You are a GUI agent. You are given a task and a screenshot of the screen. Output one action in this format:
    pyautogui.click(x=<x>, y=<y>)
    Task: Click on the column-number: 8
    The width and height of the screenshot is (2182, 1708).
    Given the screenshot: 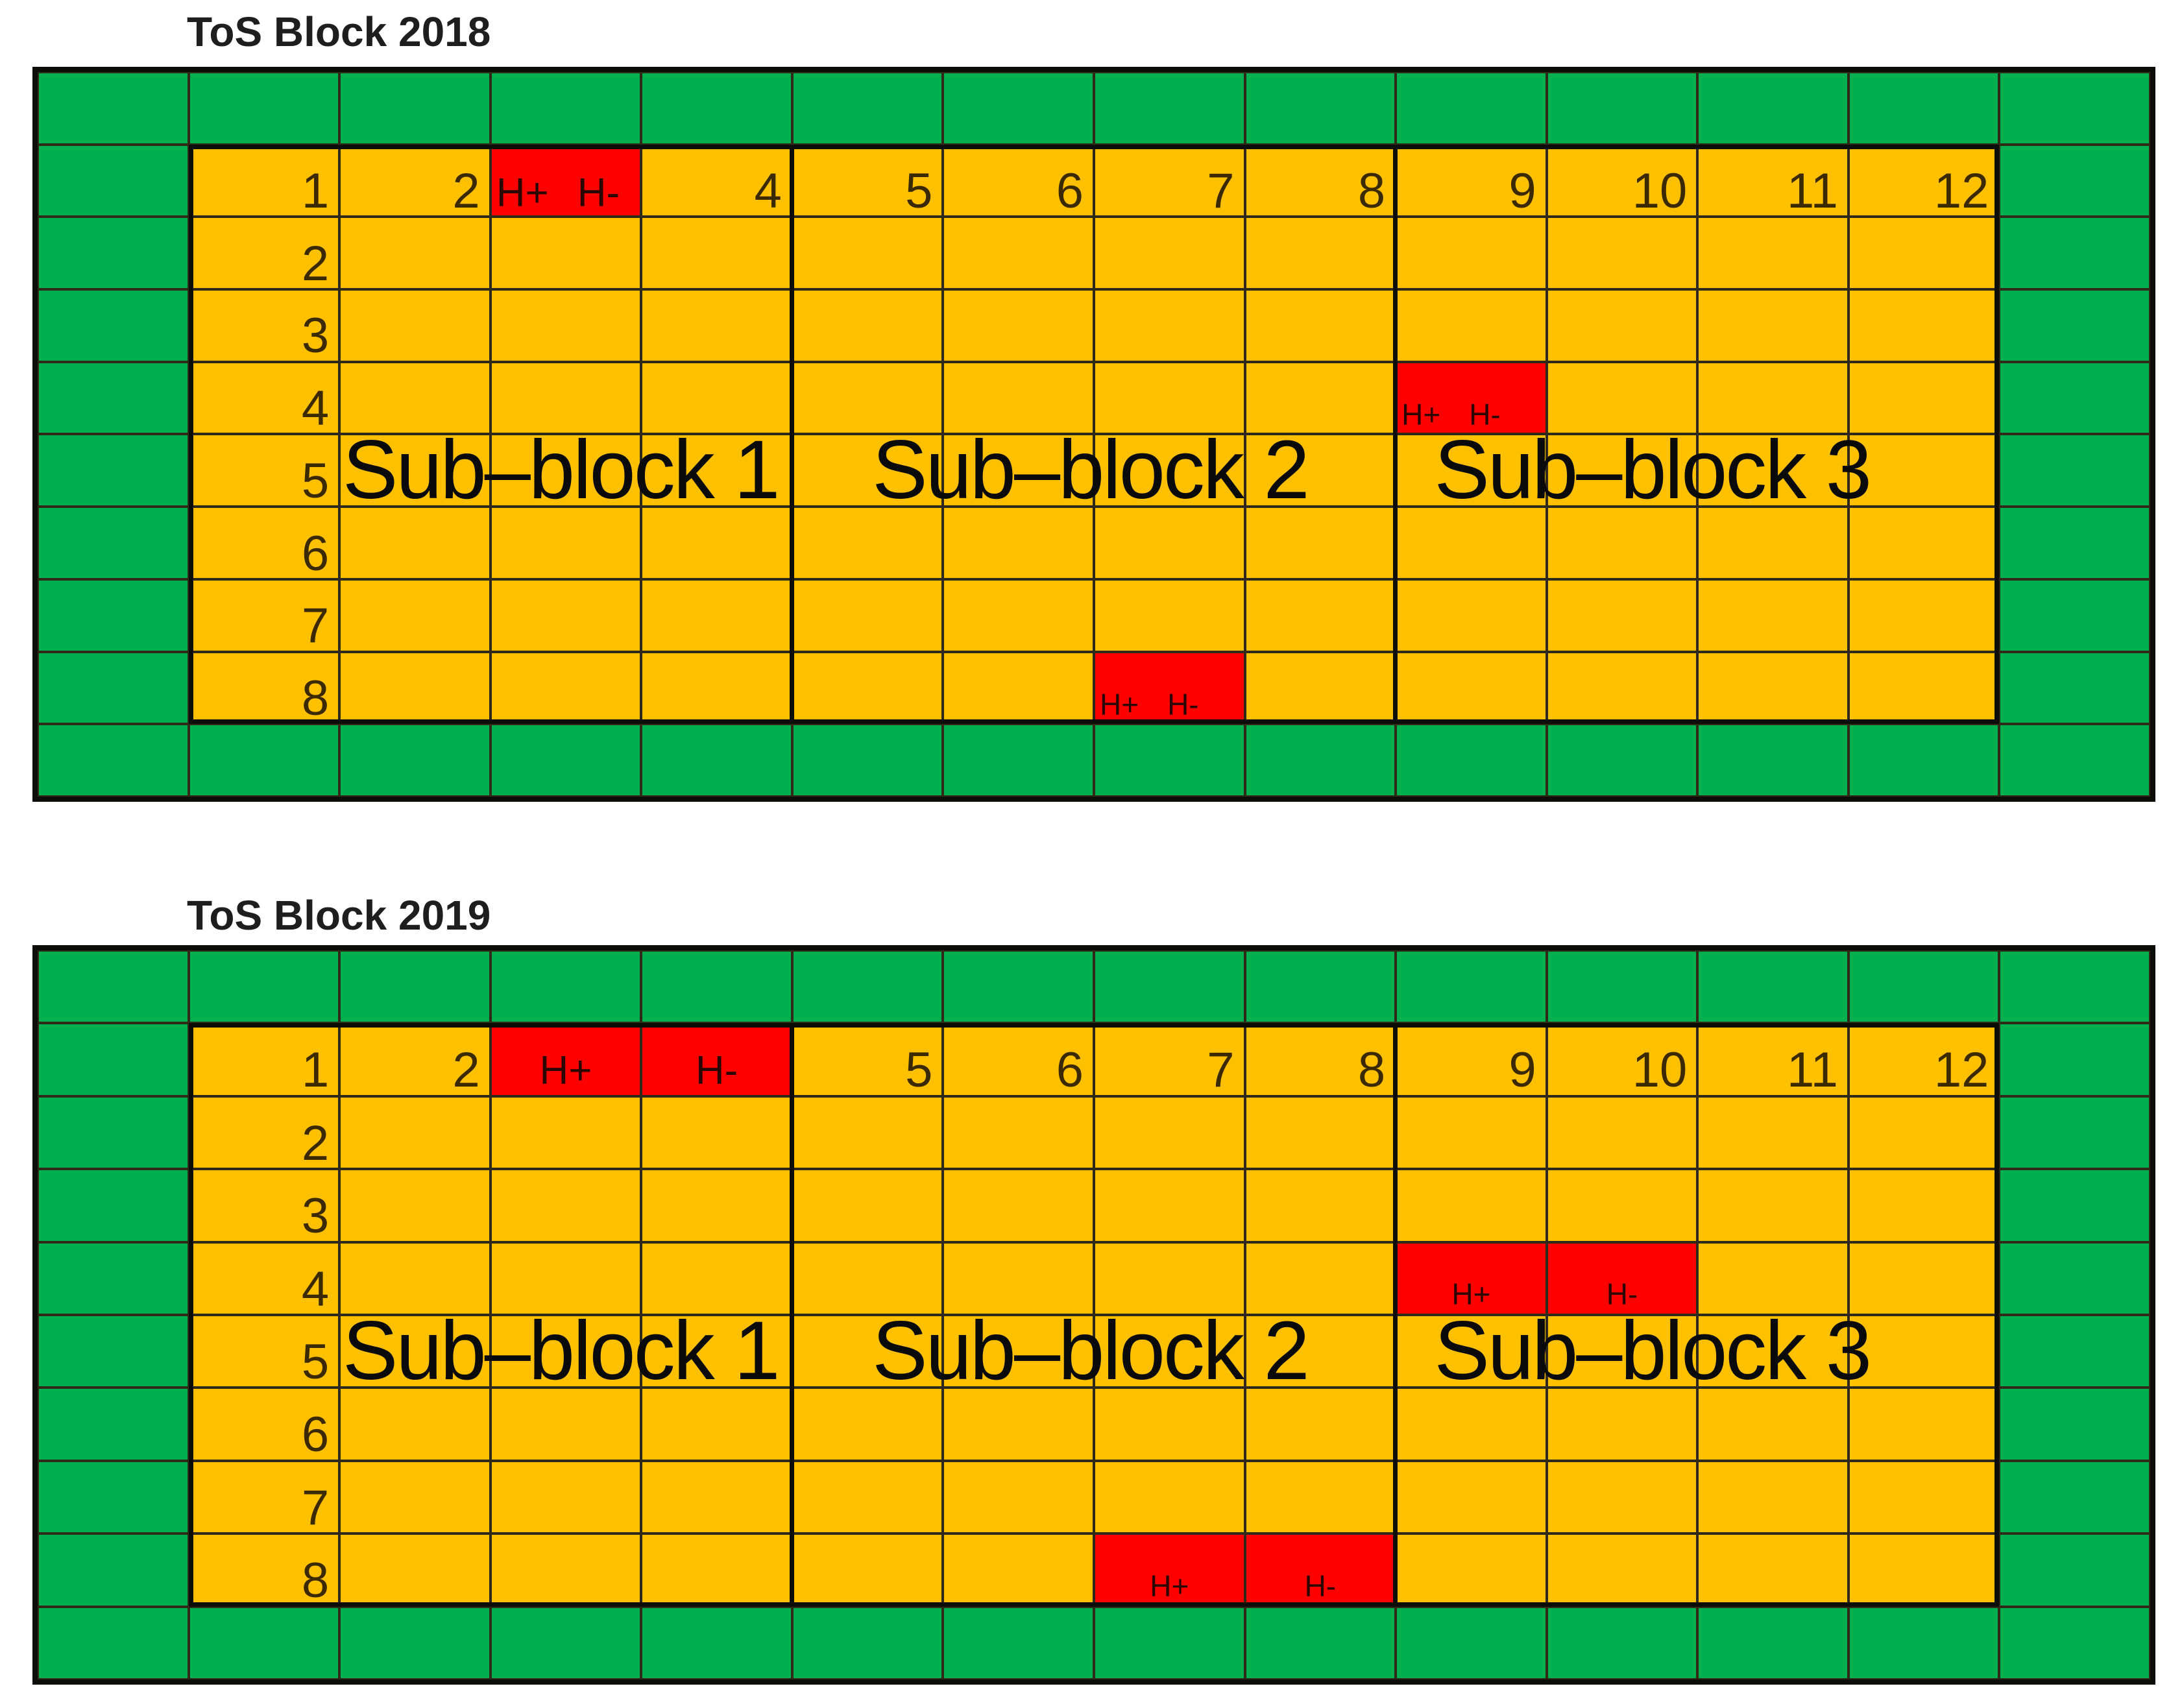 What is the action you would take?
    pyautogui.click(x=1371, y=1070)
    